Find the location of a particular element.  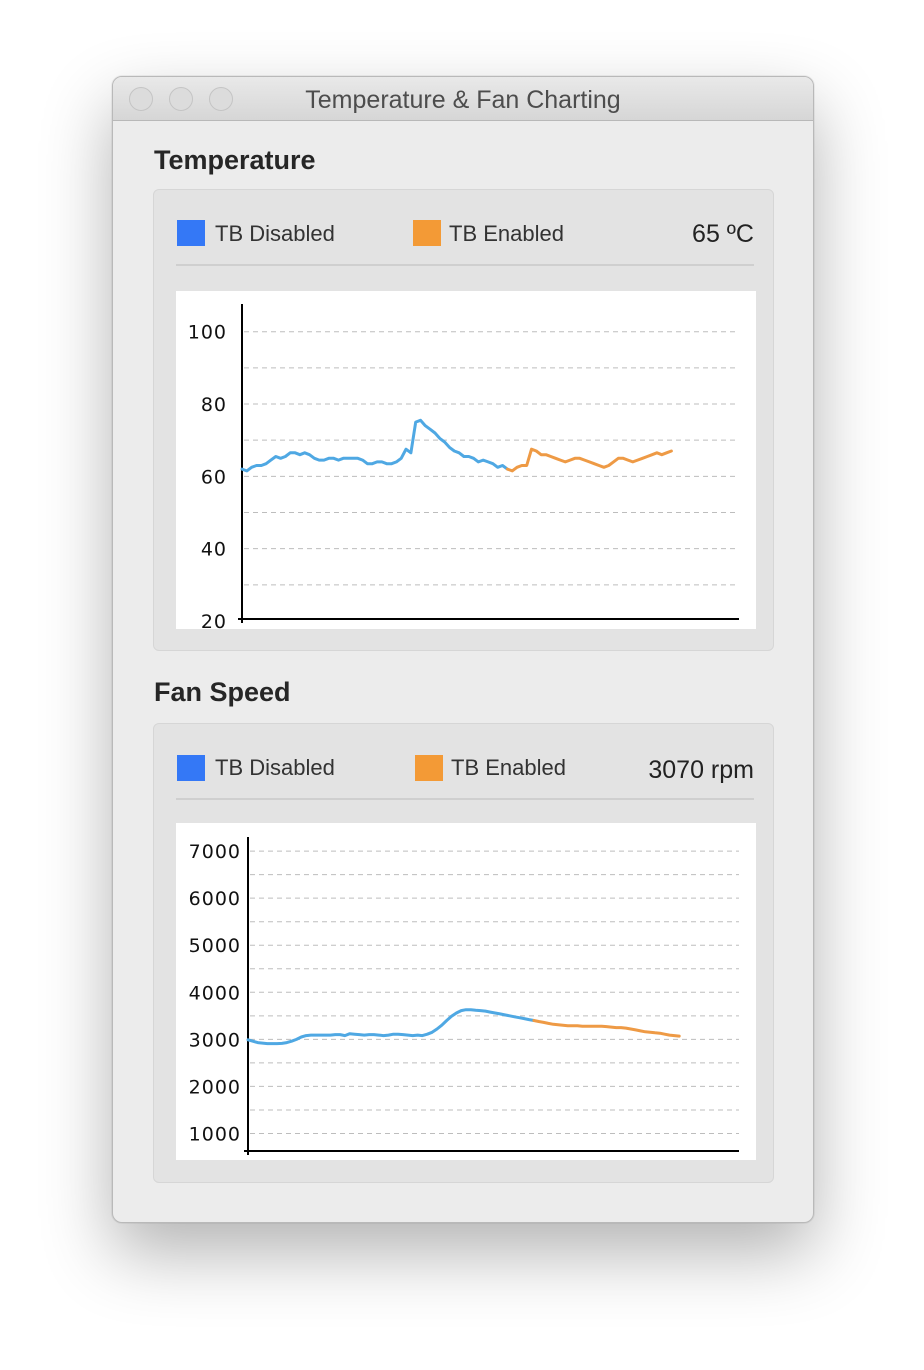

fan-chart-tb-disabled-series-line is located at coordinates (391, 1027).